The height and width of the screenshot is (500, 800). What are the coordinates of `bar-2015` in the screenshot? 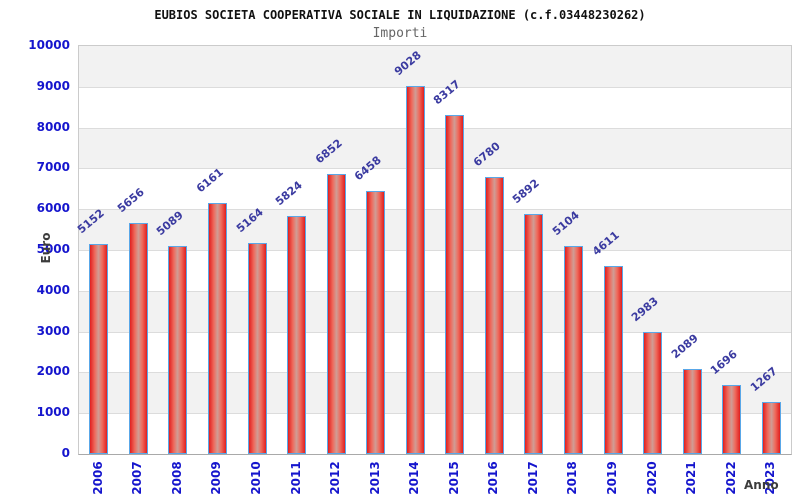 It's located at (455, 284).